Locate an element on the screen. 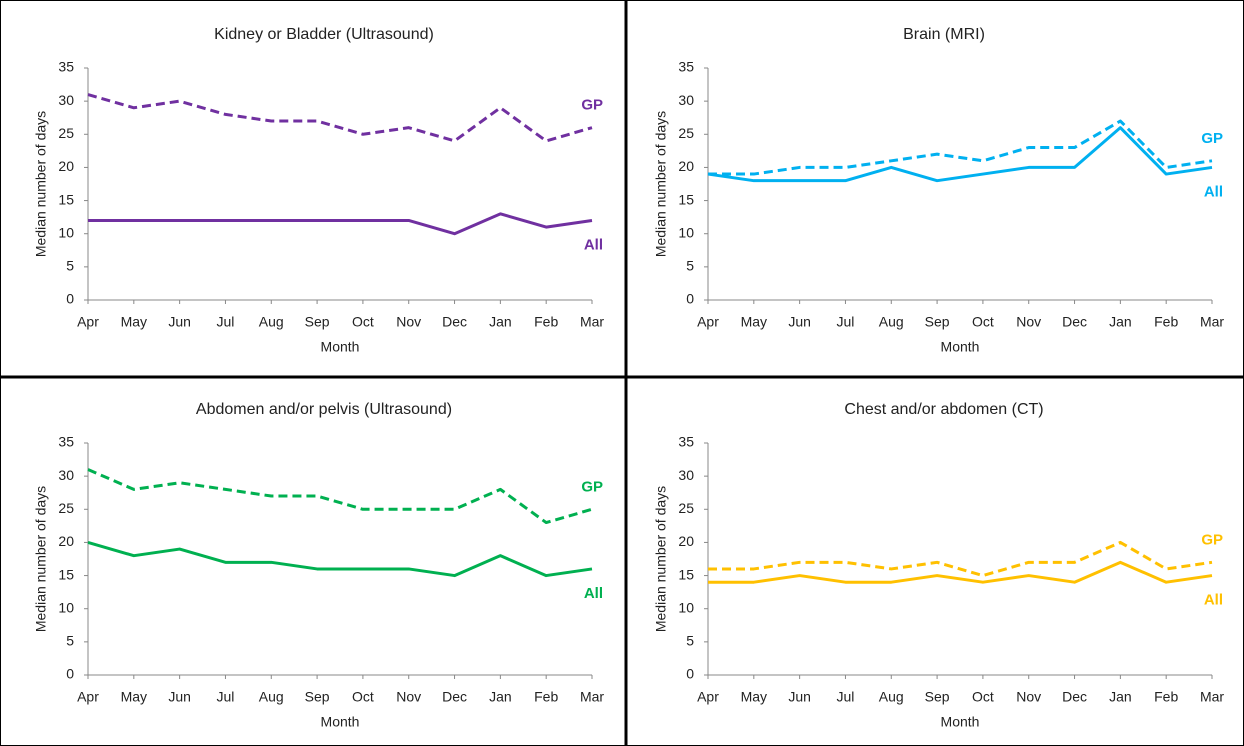 The width and height of the screenshot is (1244, 746). chart-title: Brain (MRI) is located at coordinates (944, 34).